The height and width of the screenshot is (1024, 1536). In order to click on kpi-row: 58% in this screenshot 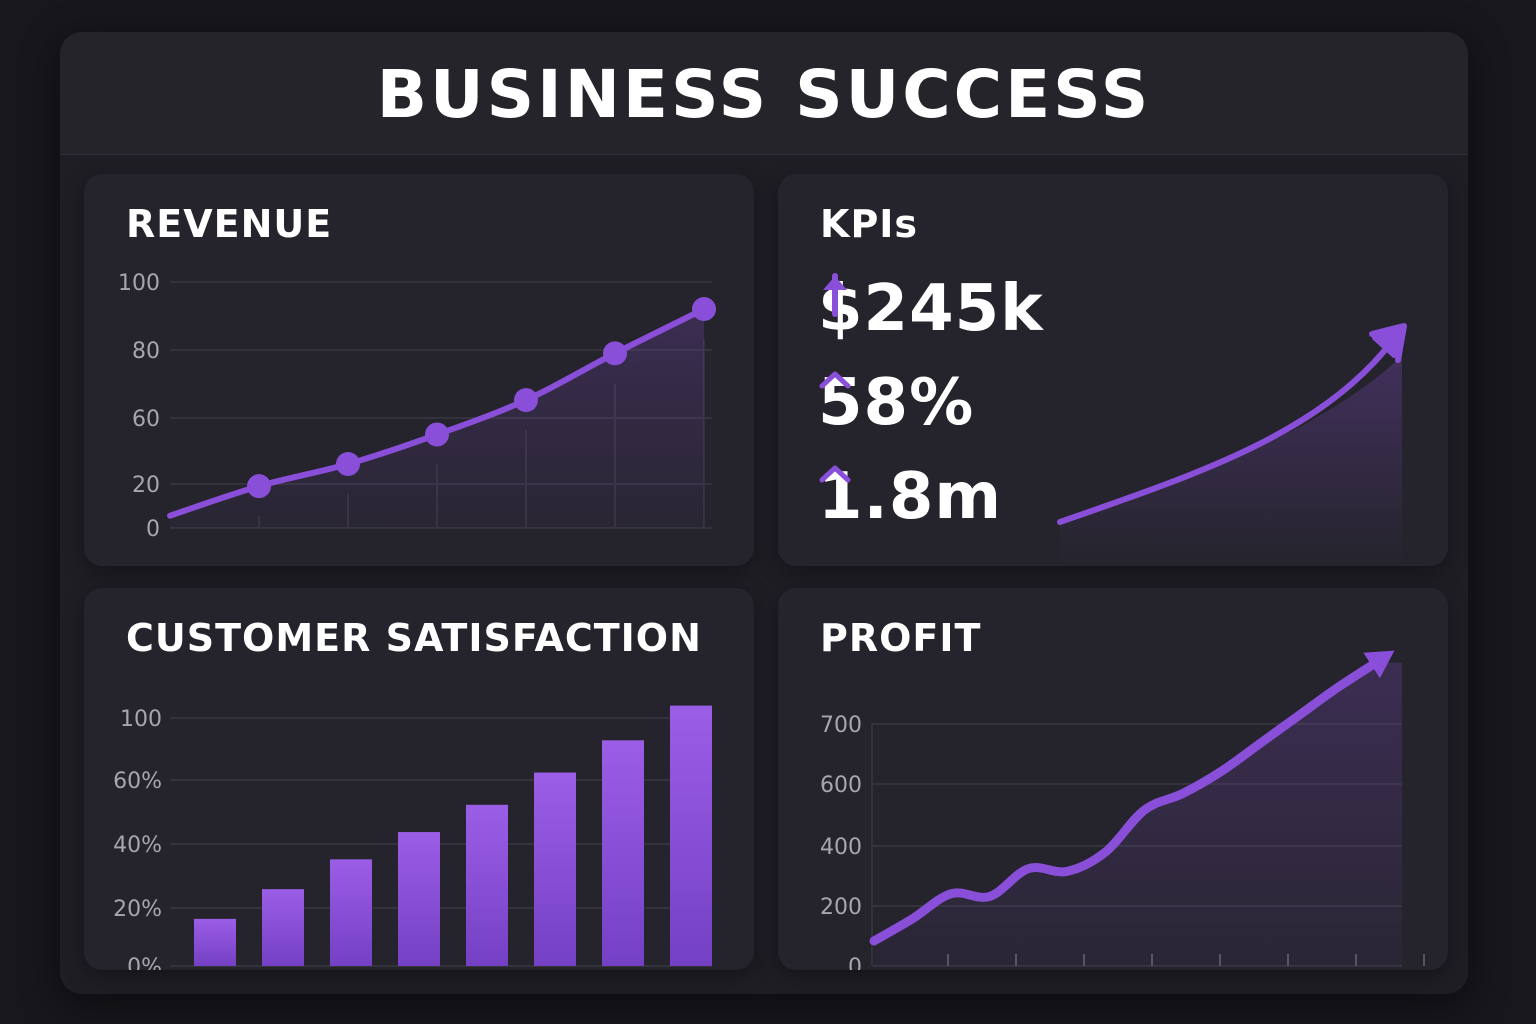, I will do `click(910, 403)`.